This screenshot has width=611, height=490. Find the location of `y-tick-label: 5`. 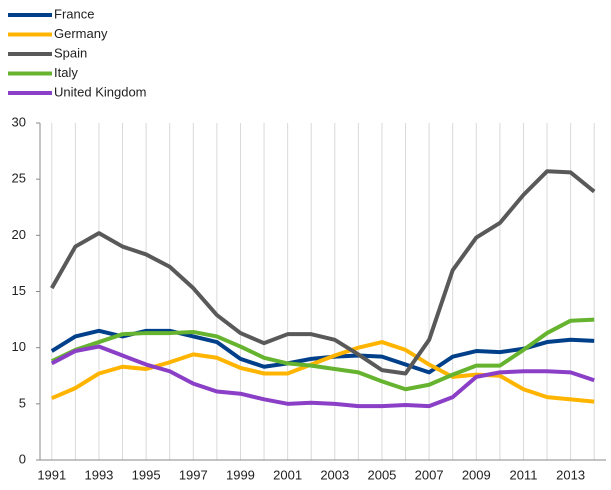

y-tick-label: 5 is located at coordinates (22, 402).